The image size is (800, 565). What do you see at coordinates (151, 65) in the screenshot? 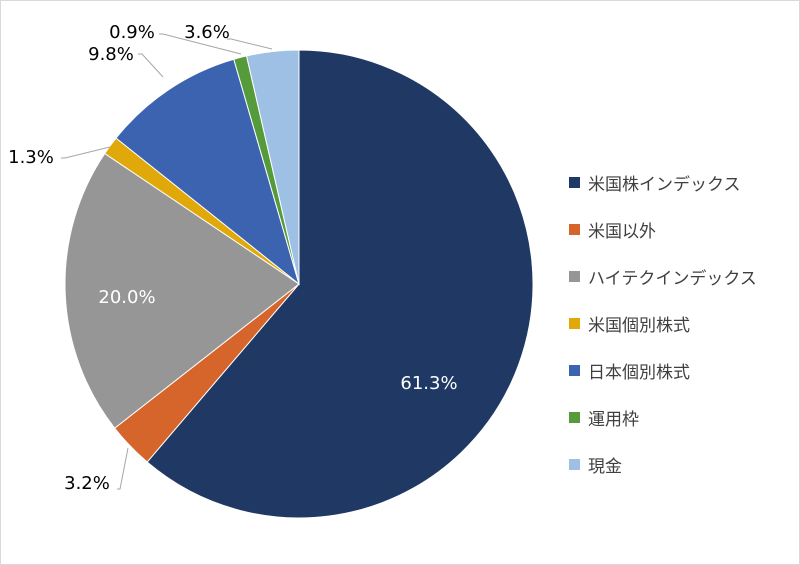
I see `leader-line-jp-stocks` at bounding box center [151, 65].